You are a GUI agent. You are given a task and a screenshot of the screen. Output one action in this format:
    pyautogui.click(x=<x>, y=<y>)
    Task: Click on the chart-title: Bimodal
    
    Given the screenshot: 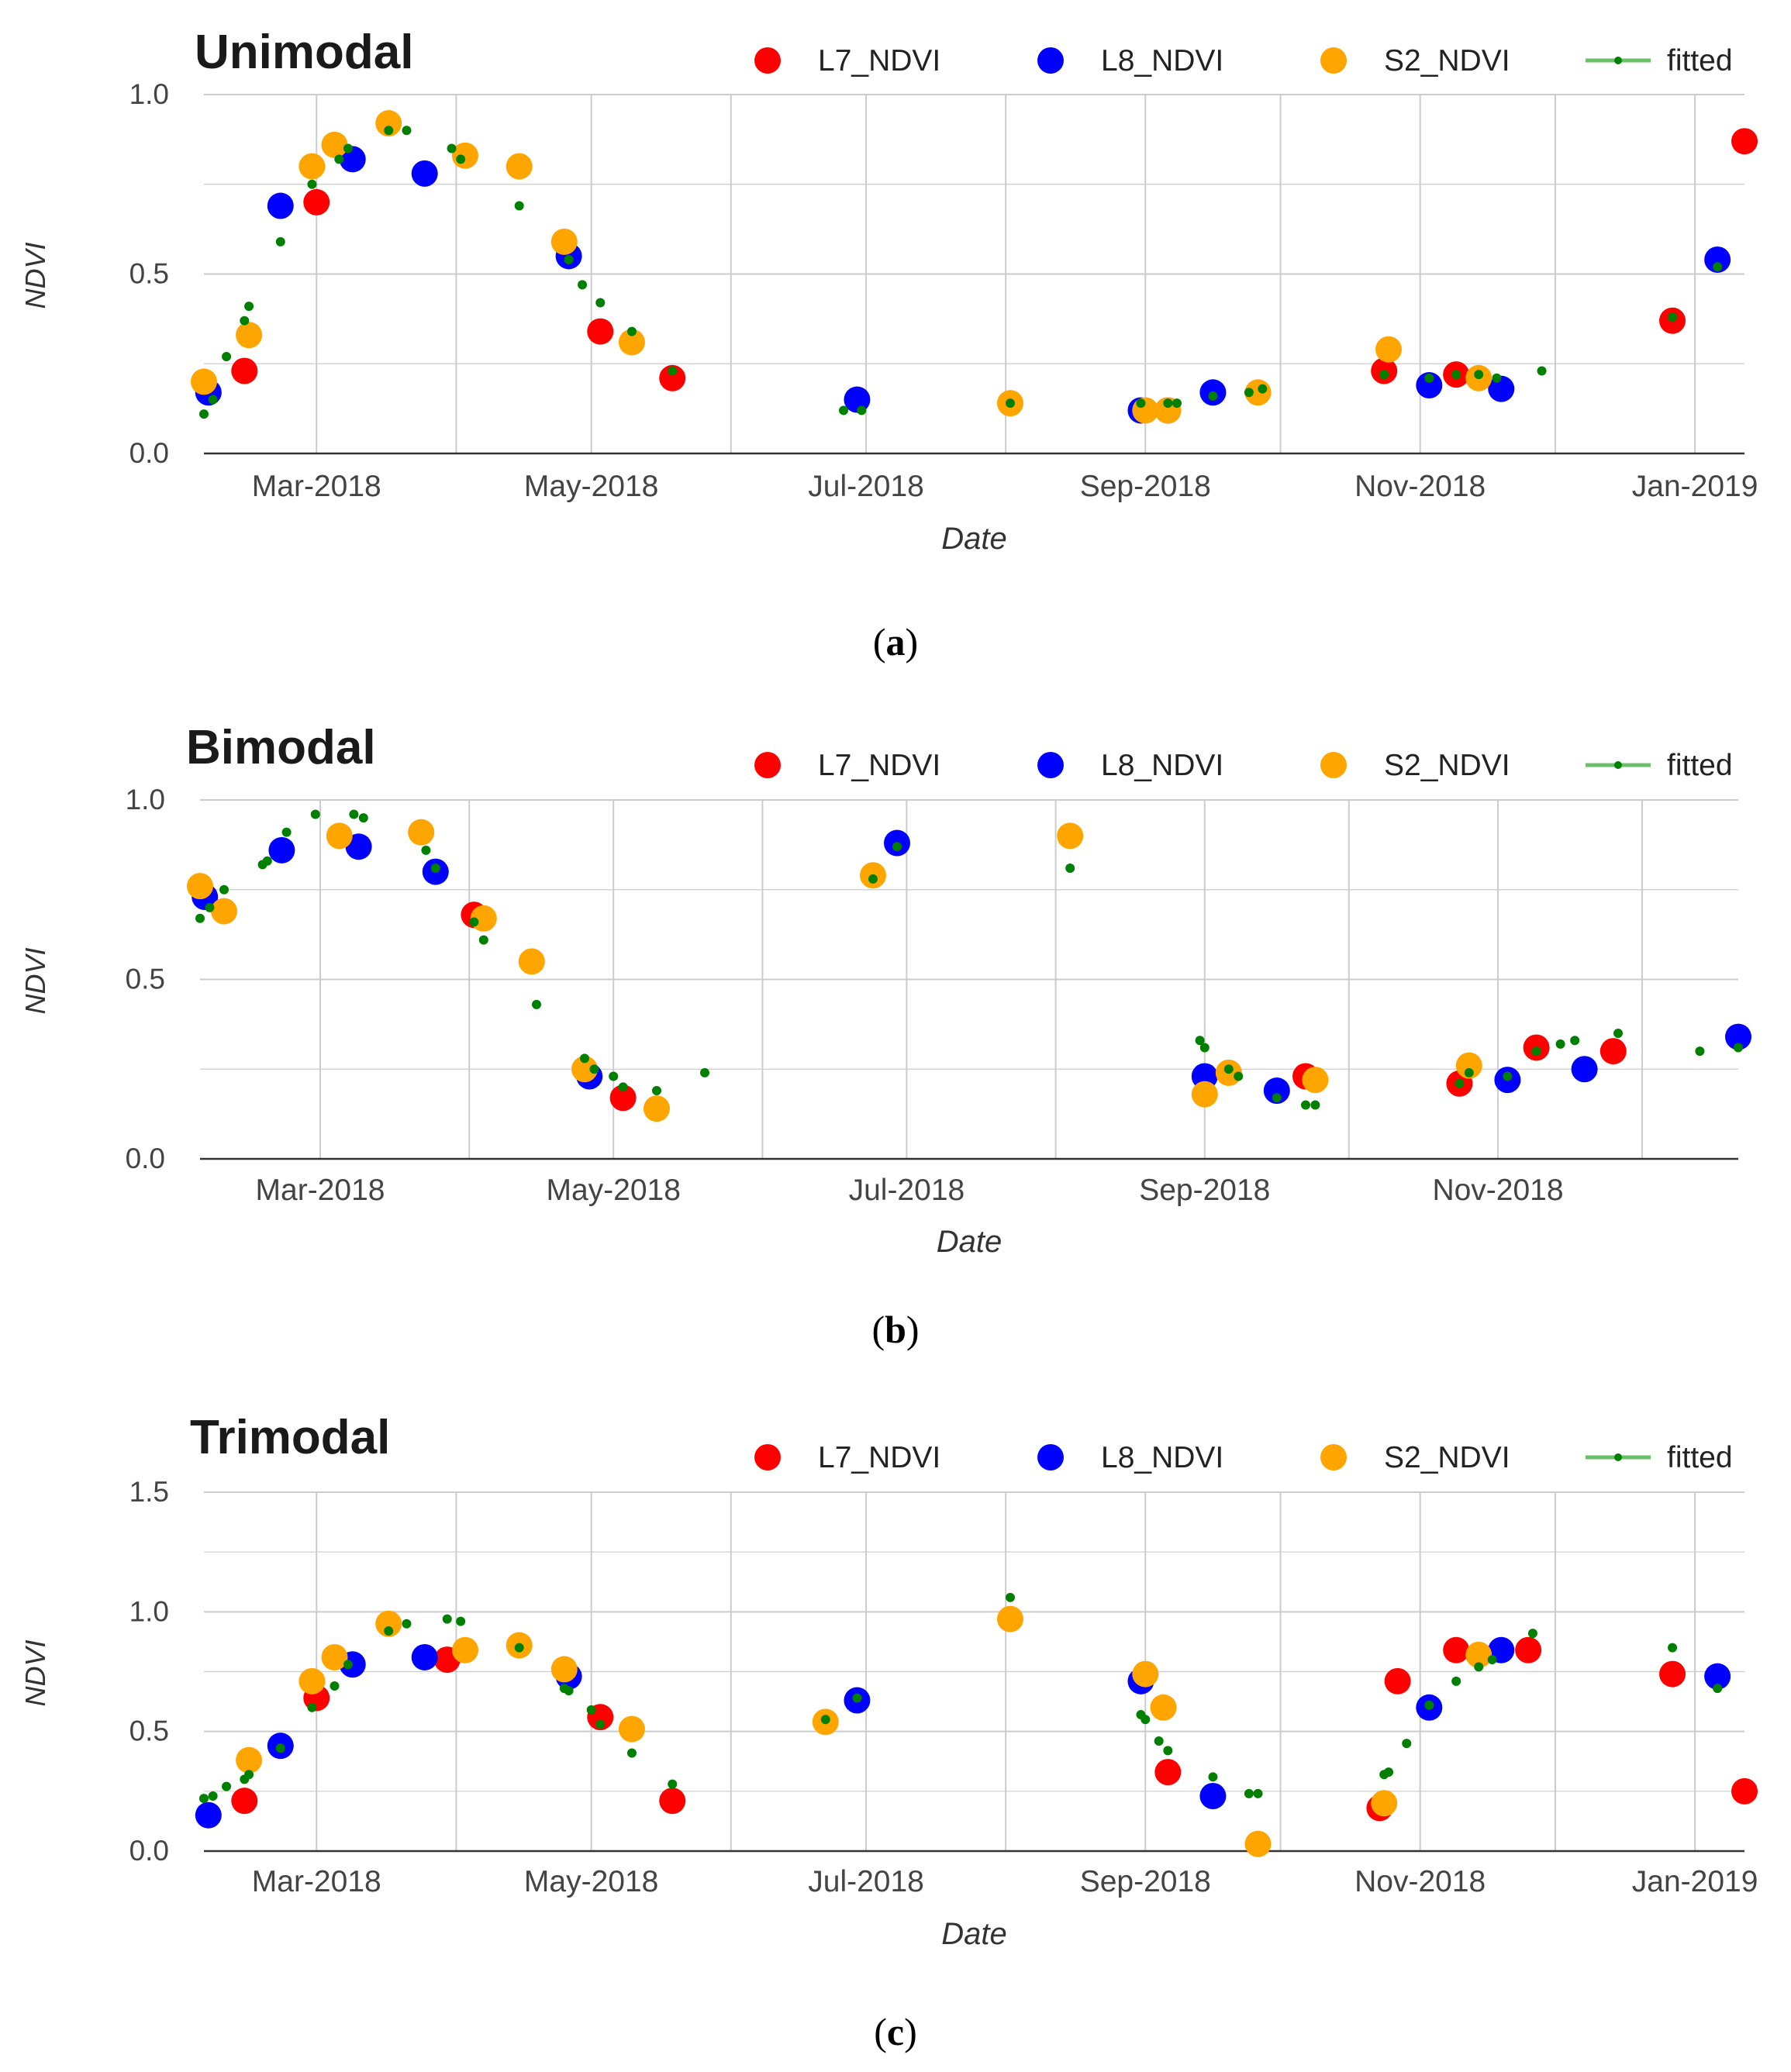 What is the action you would take?
    pyautogui.click(x=281, y=747)
    